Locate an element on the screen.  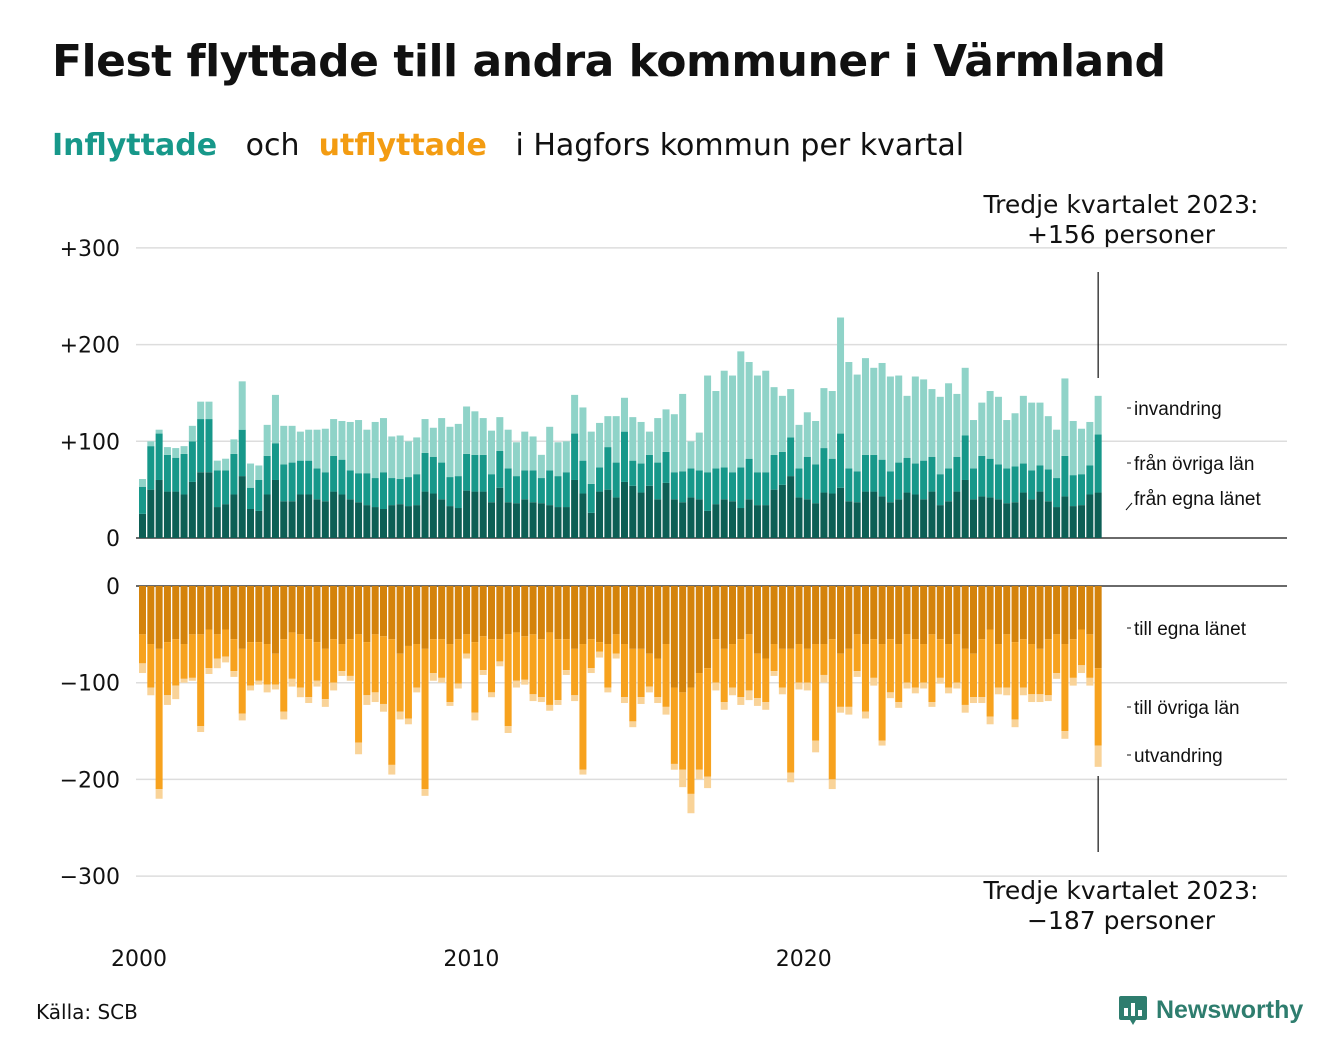
y-tick-inflow: +200 is located at coordinates (90, 346).